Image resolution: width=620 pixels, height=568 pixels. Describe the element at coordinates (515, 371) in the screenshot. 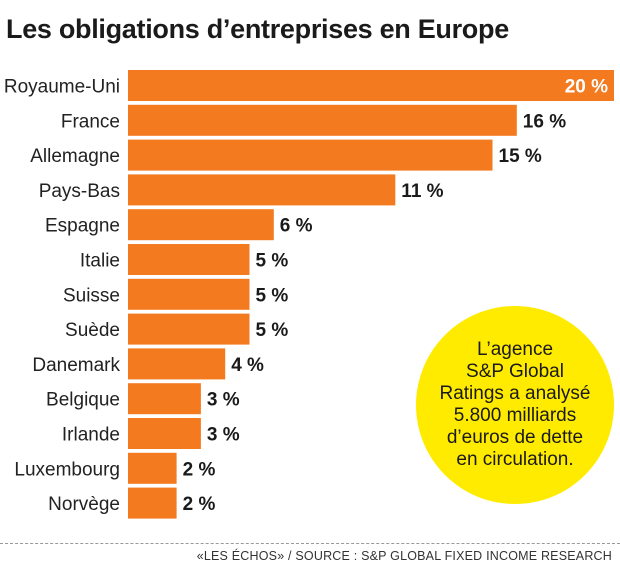

I see `callout-line: S&P Global` at that location.